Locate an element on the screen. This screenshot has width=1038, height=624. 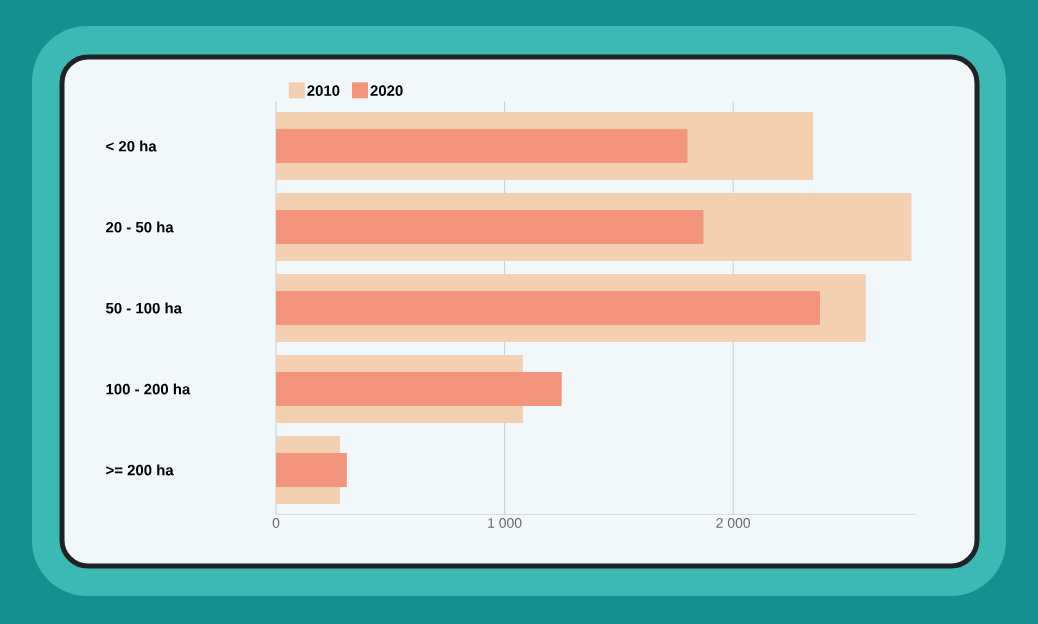
y-tick-label: < 20 ha is located at coordinates (131, 146).